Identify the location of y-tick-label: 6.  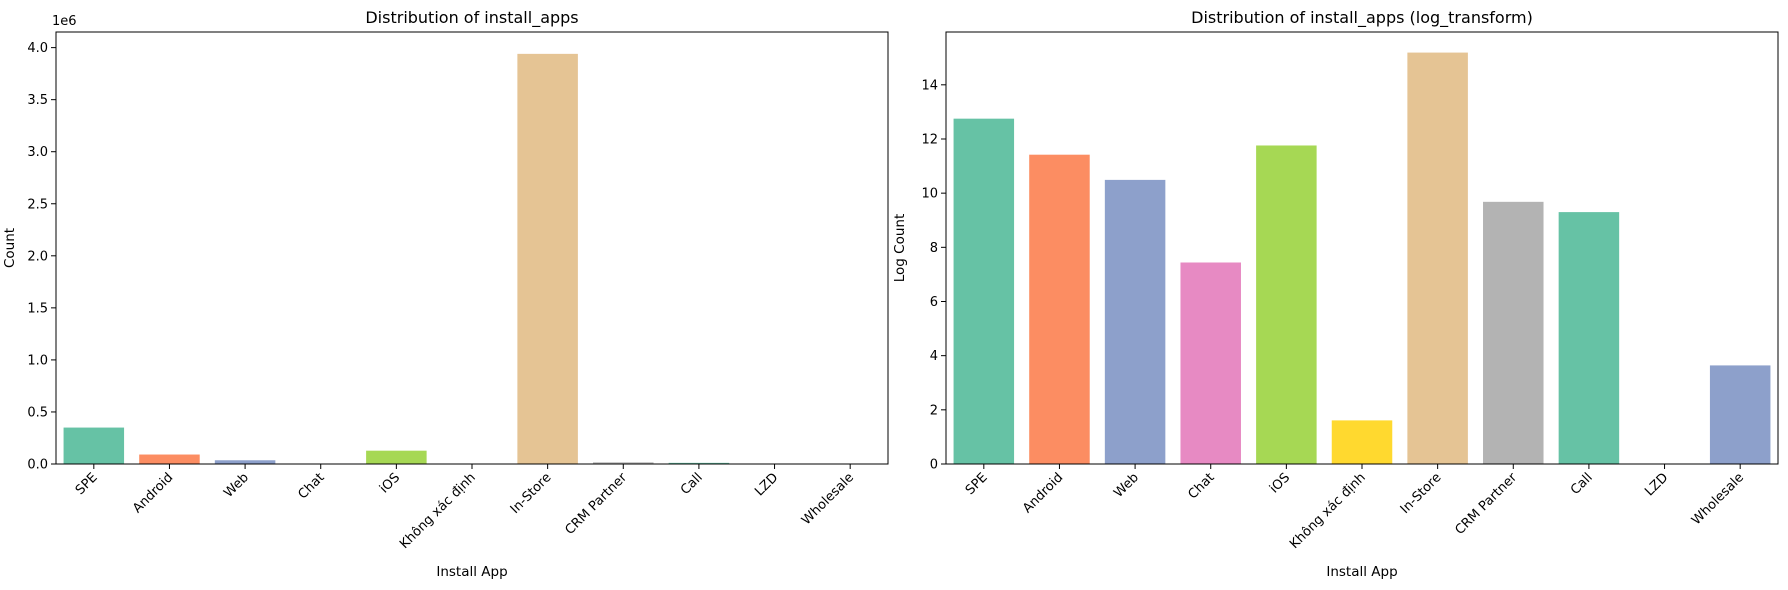
(934, 302).